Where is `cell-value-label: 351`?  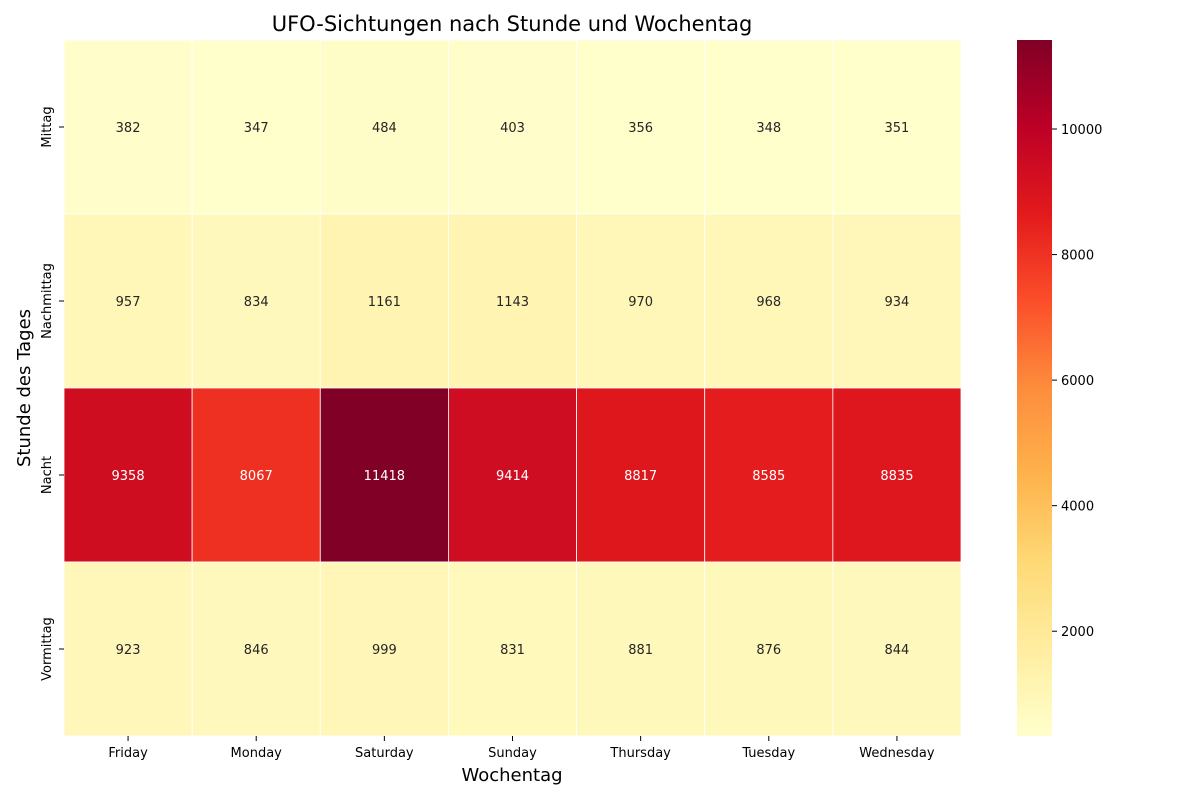
cell-value-label: 351 is located at coordinates (897, 128).